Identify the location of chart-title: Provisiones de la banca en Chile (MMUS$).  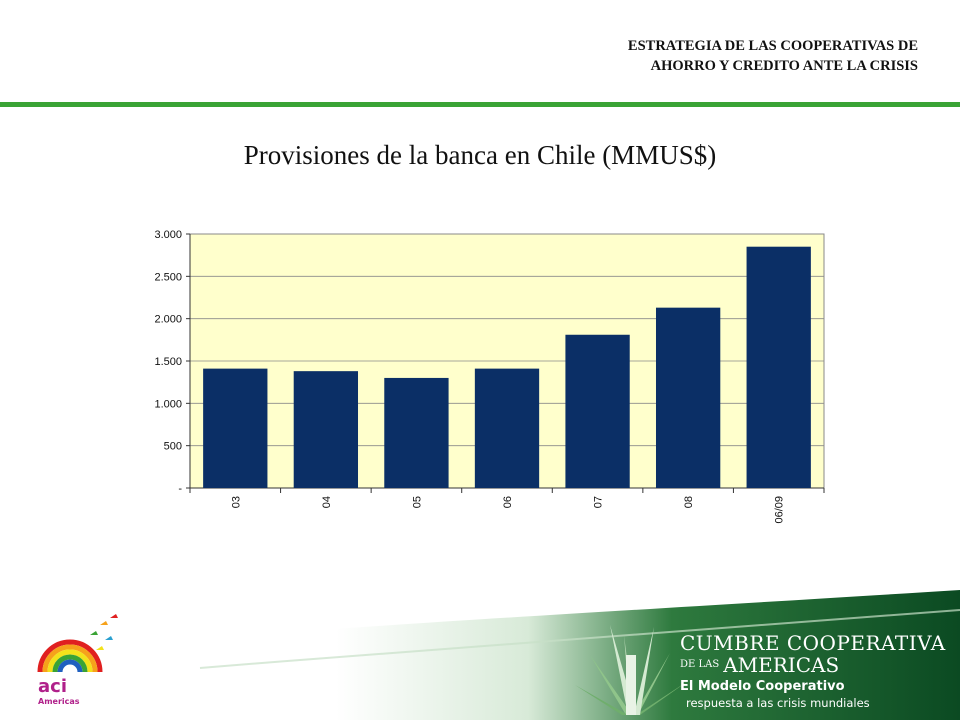
(480, 155).